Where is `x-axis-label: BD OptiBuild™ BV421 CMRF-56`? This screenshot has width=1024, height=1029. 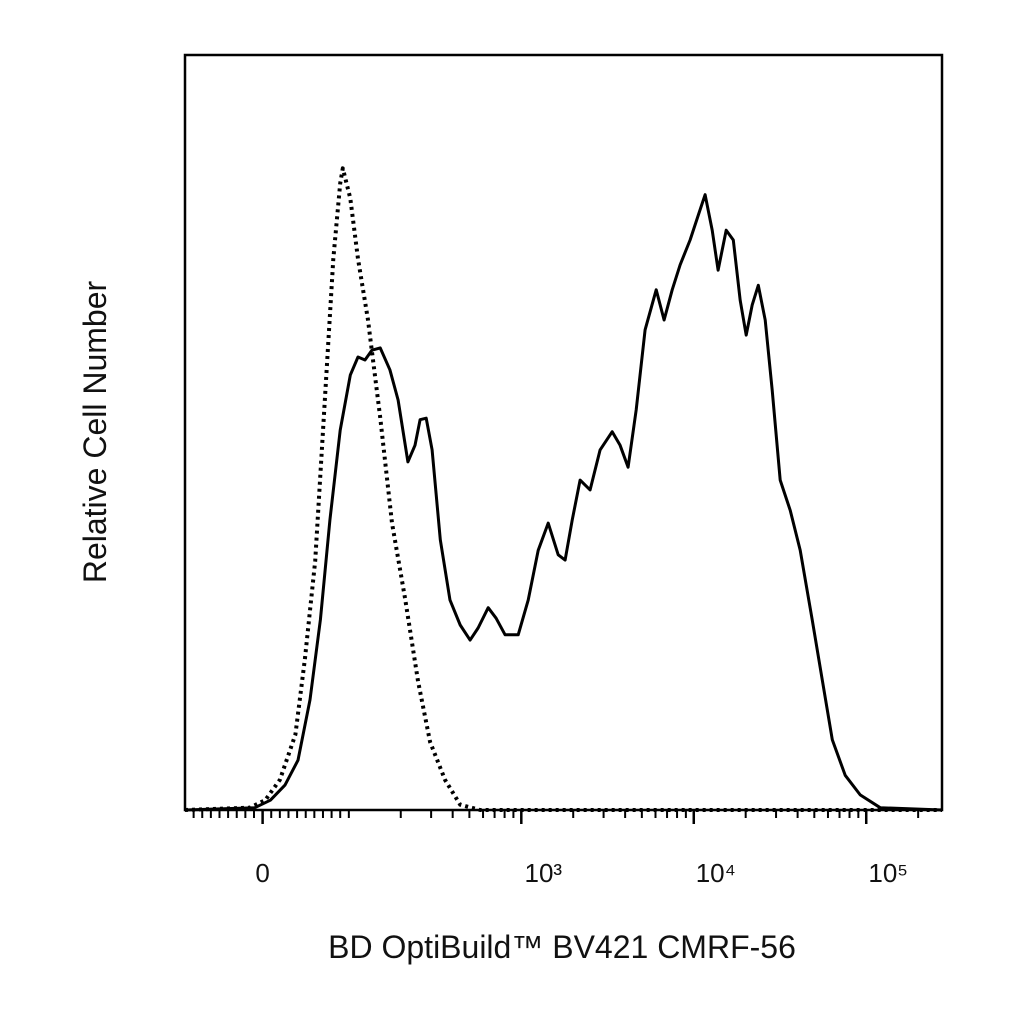 x-axis-label: BD OptiBuild™ BV421 CMRF-56 is located at coordinates (562, 947).